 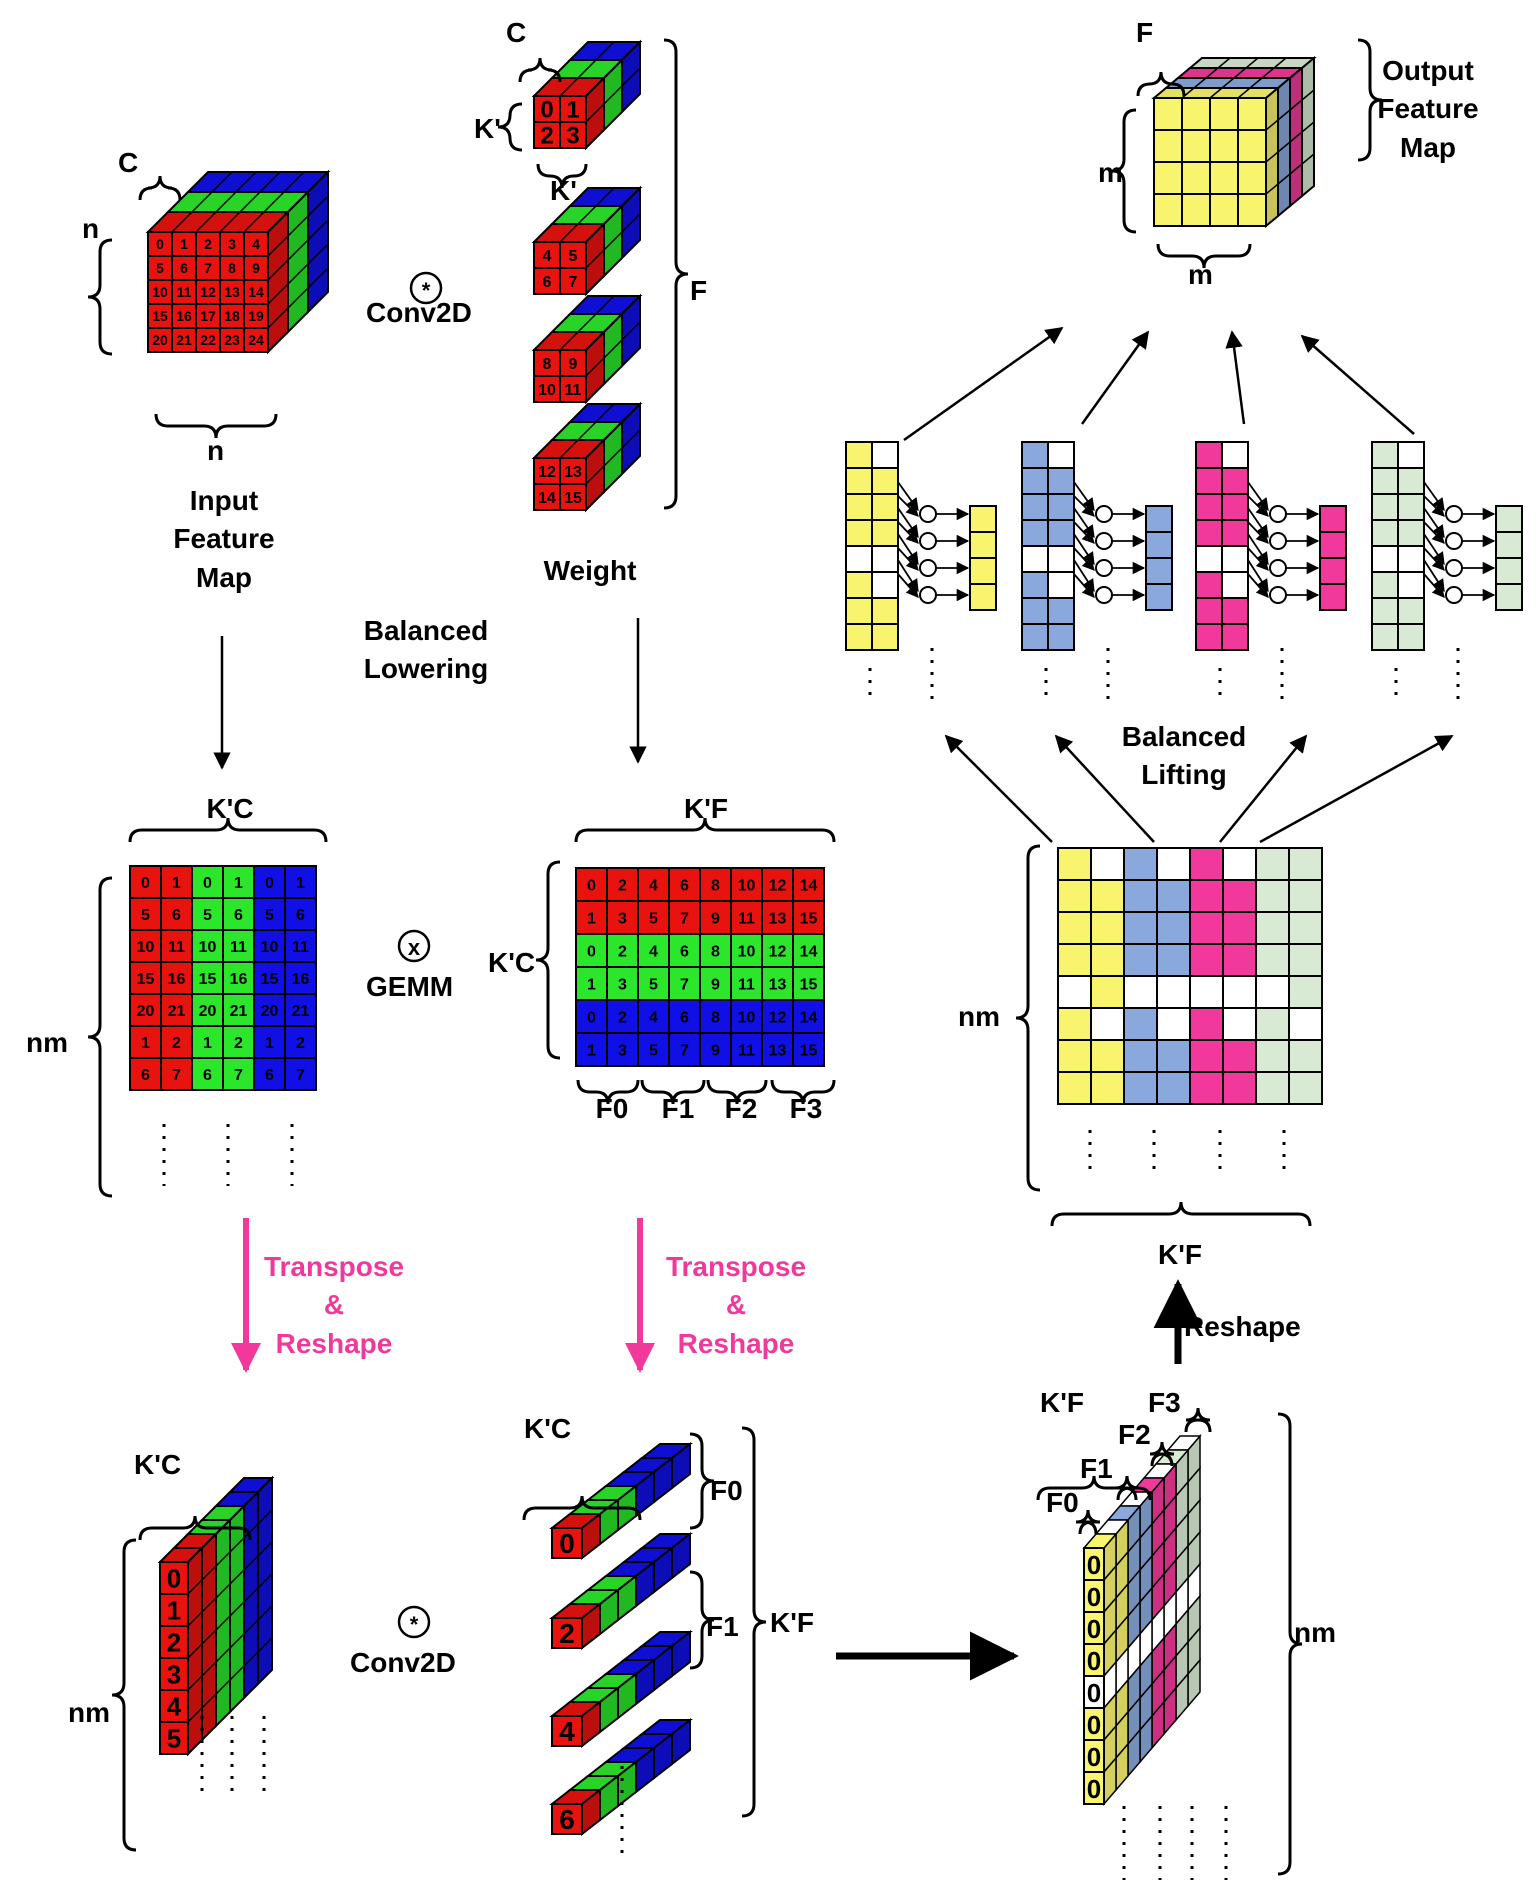 I want to click on filter-label-f3: F3, so click(x=806, y=1108).